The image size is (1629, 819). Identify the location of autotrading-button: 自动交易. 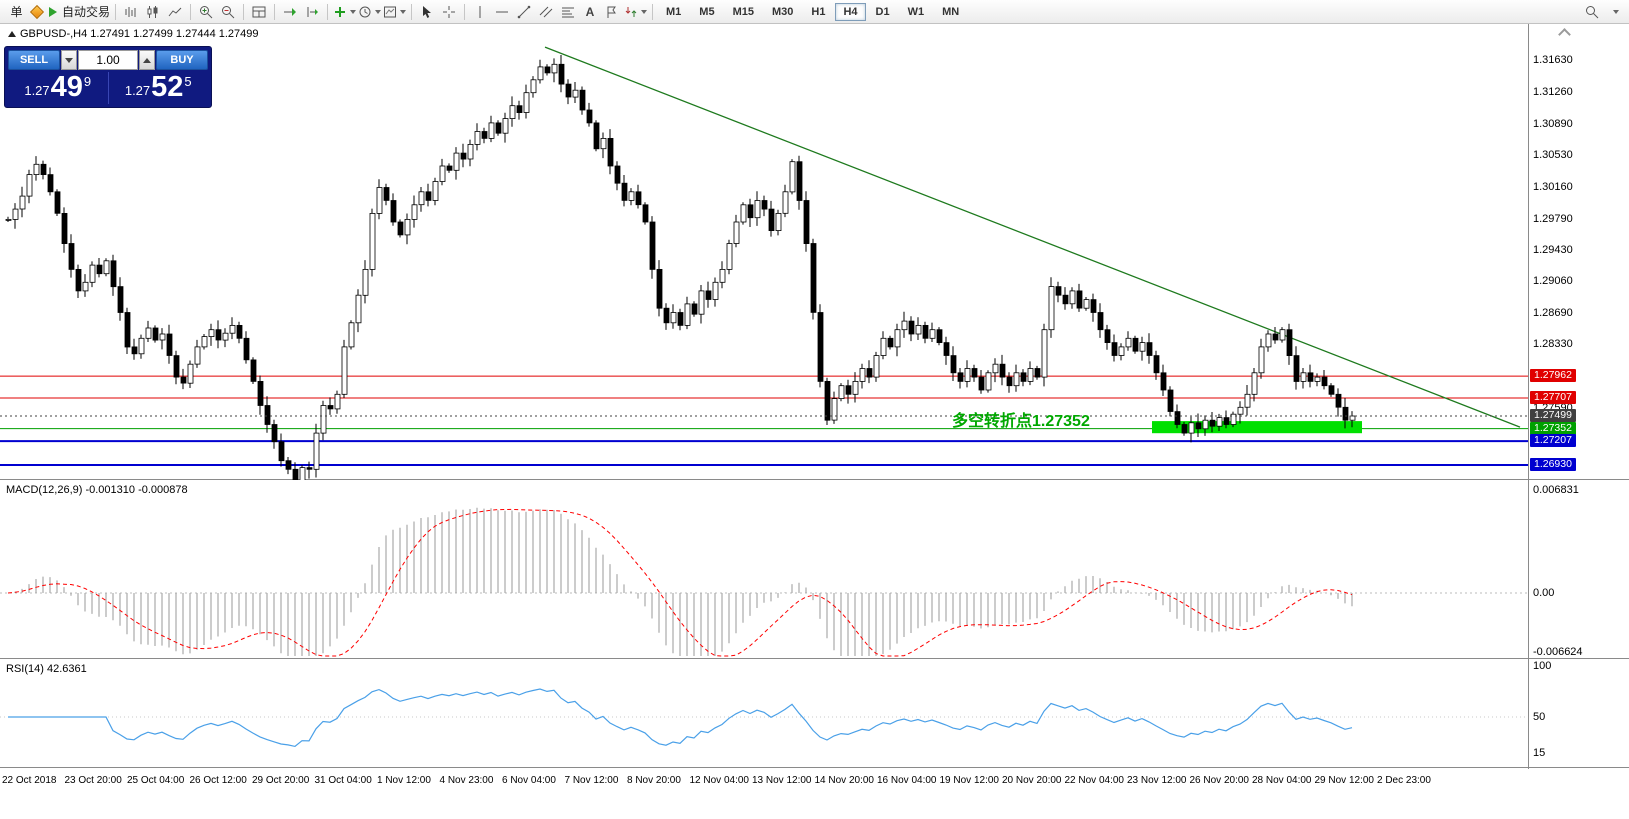
(79, 12).